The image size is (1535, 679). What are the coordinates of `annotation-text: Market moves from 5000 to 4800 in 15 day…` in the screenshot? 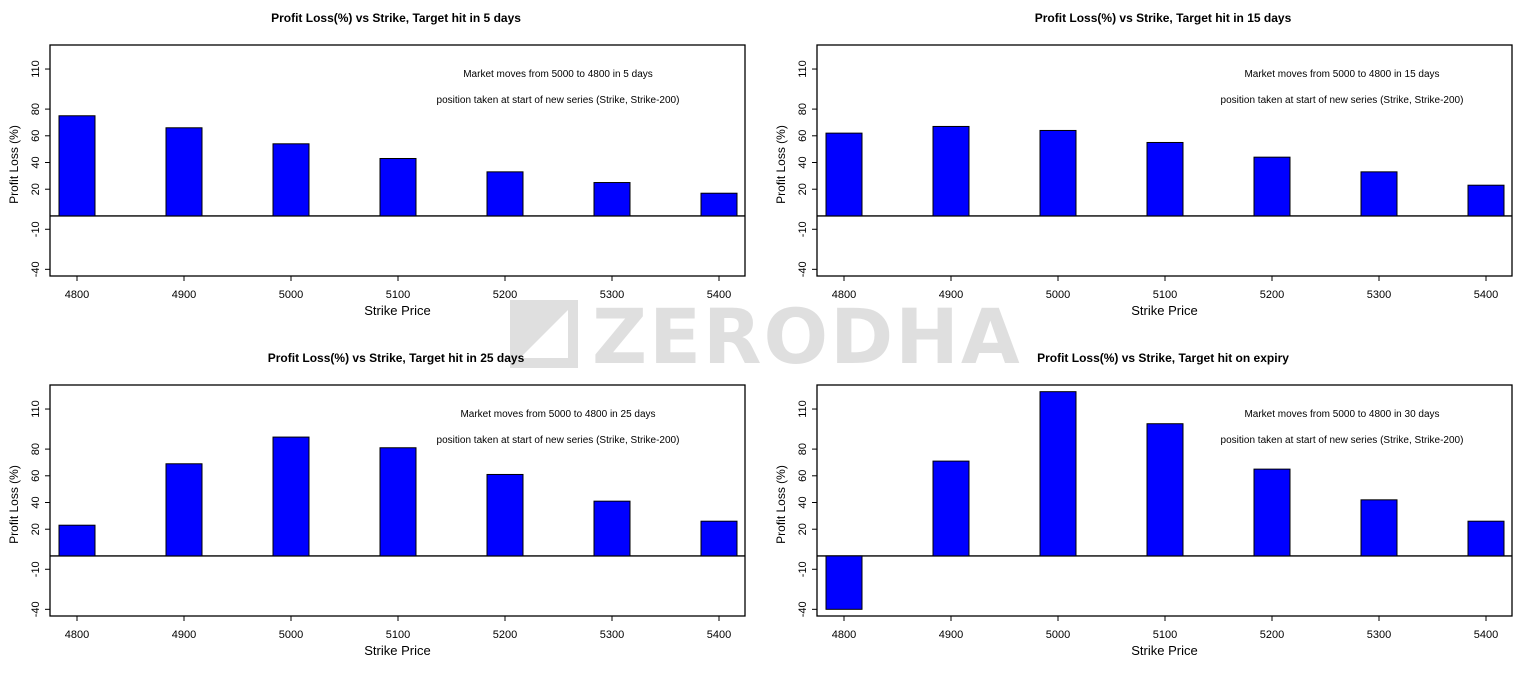 It's located at (1341, 74).